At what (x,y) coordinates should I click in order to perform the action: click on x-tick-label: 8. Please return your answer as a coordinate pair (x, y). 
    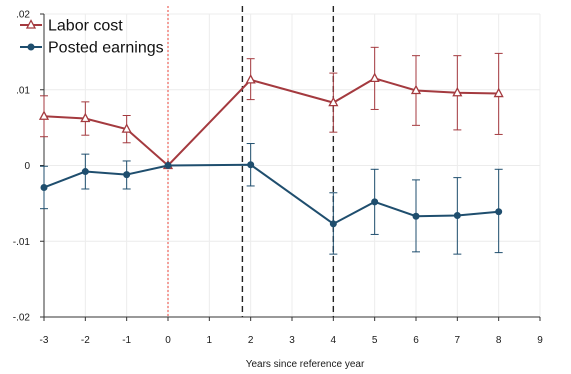
    Looking at the image, I should click on (499, 340).